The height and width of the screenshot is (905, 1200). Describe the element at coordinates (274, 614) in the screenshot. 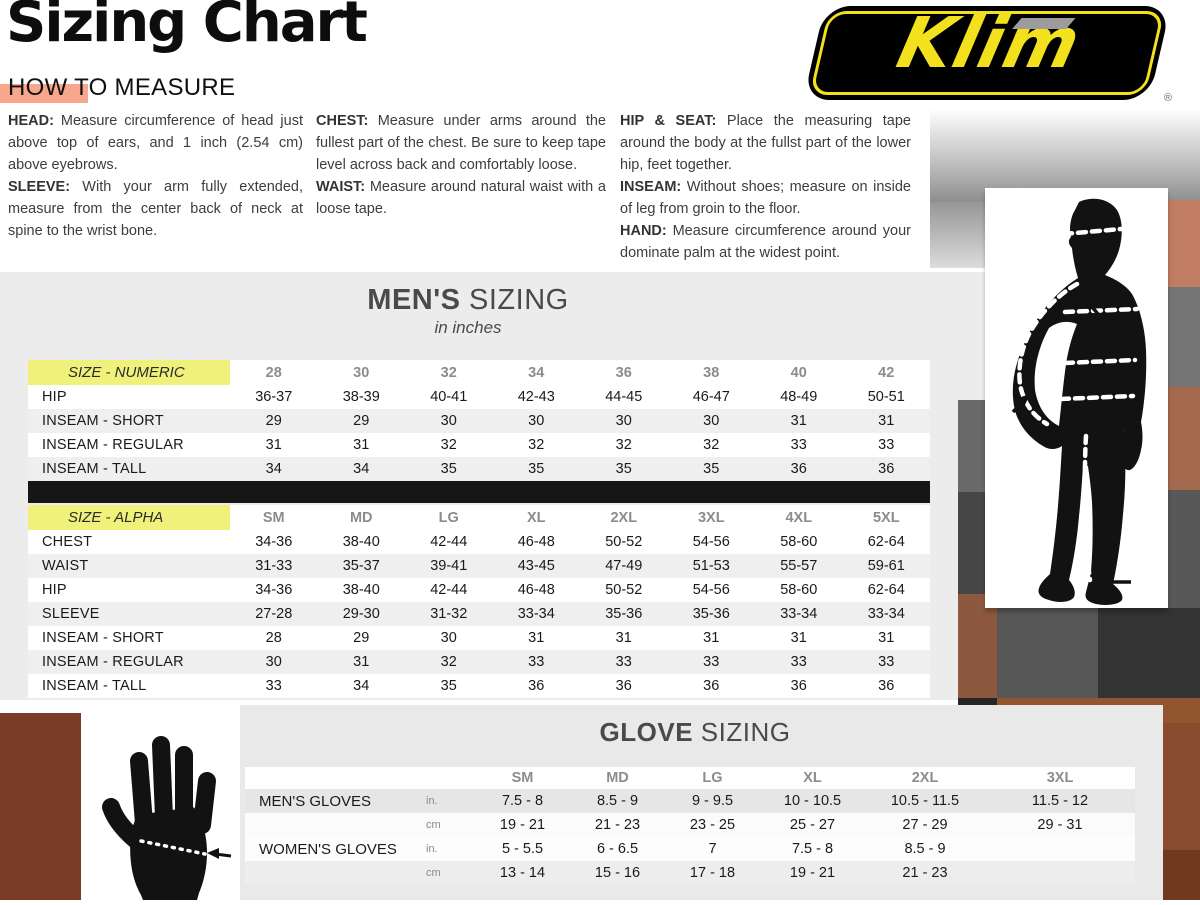

I see `size-value: 27-28` at that location.